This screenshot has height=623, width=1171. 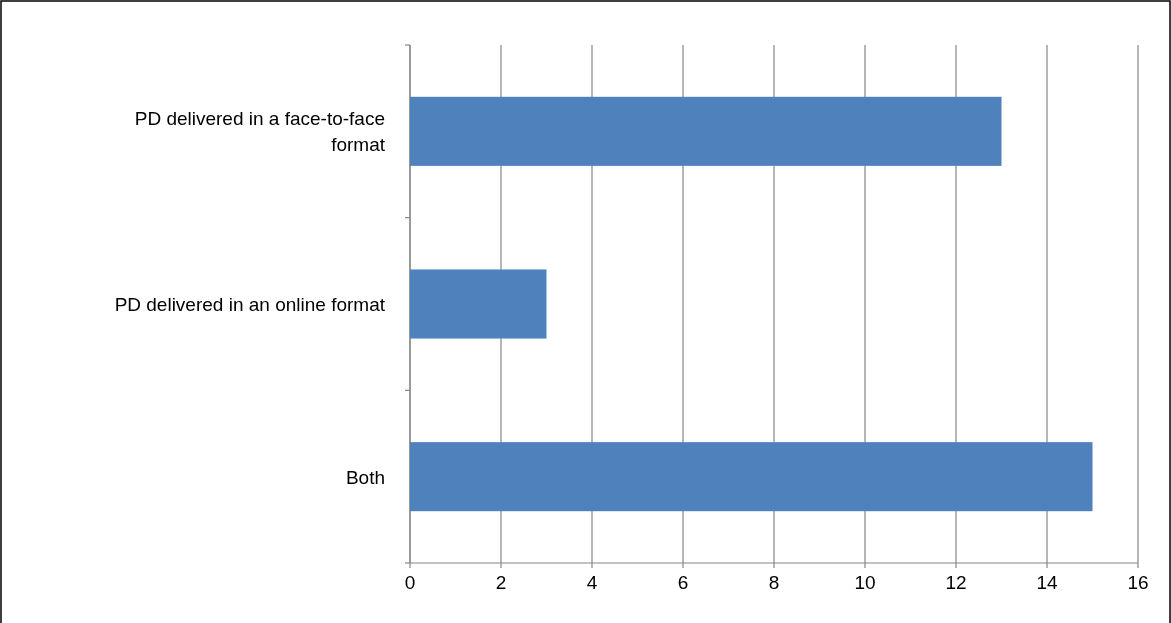 I want to click on x-tick-label: 16, so click(x=1138, y=582).